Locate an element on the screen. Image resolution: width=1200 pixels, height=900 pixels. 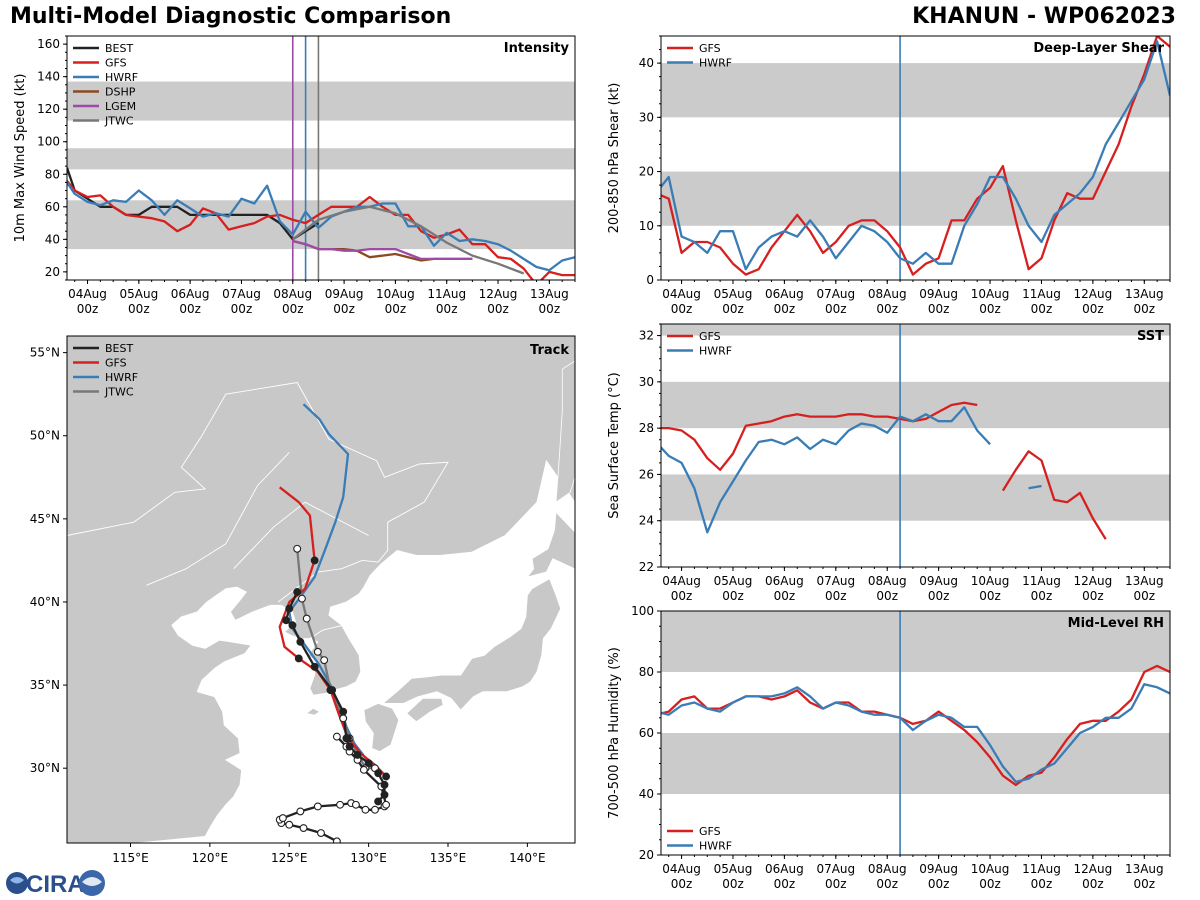
honshu is located at coordinates (471, 644).